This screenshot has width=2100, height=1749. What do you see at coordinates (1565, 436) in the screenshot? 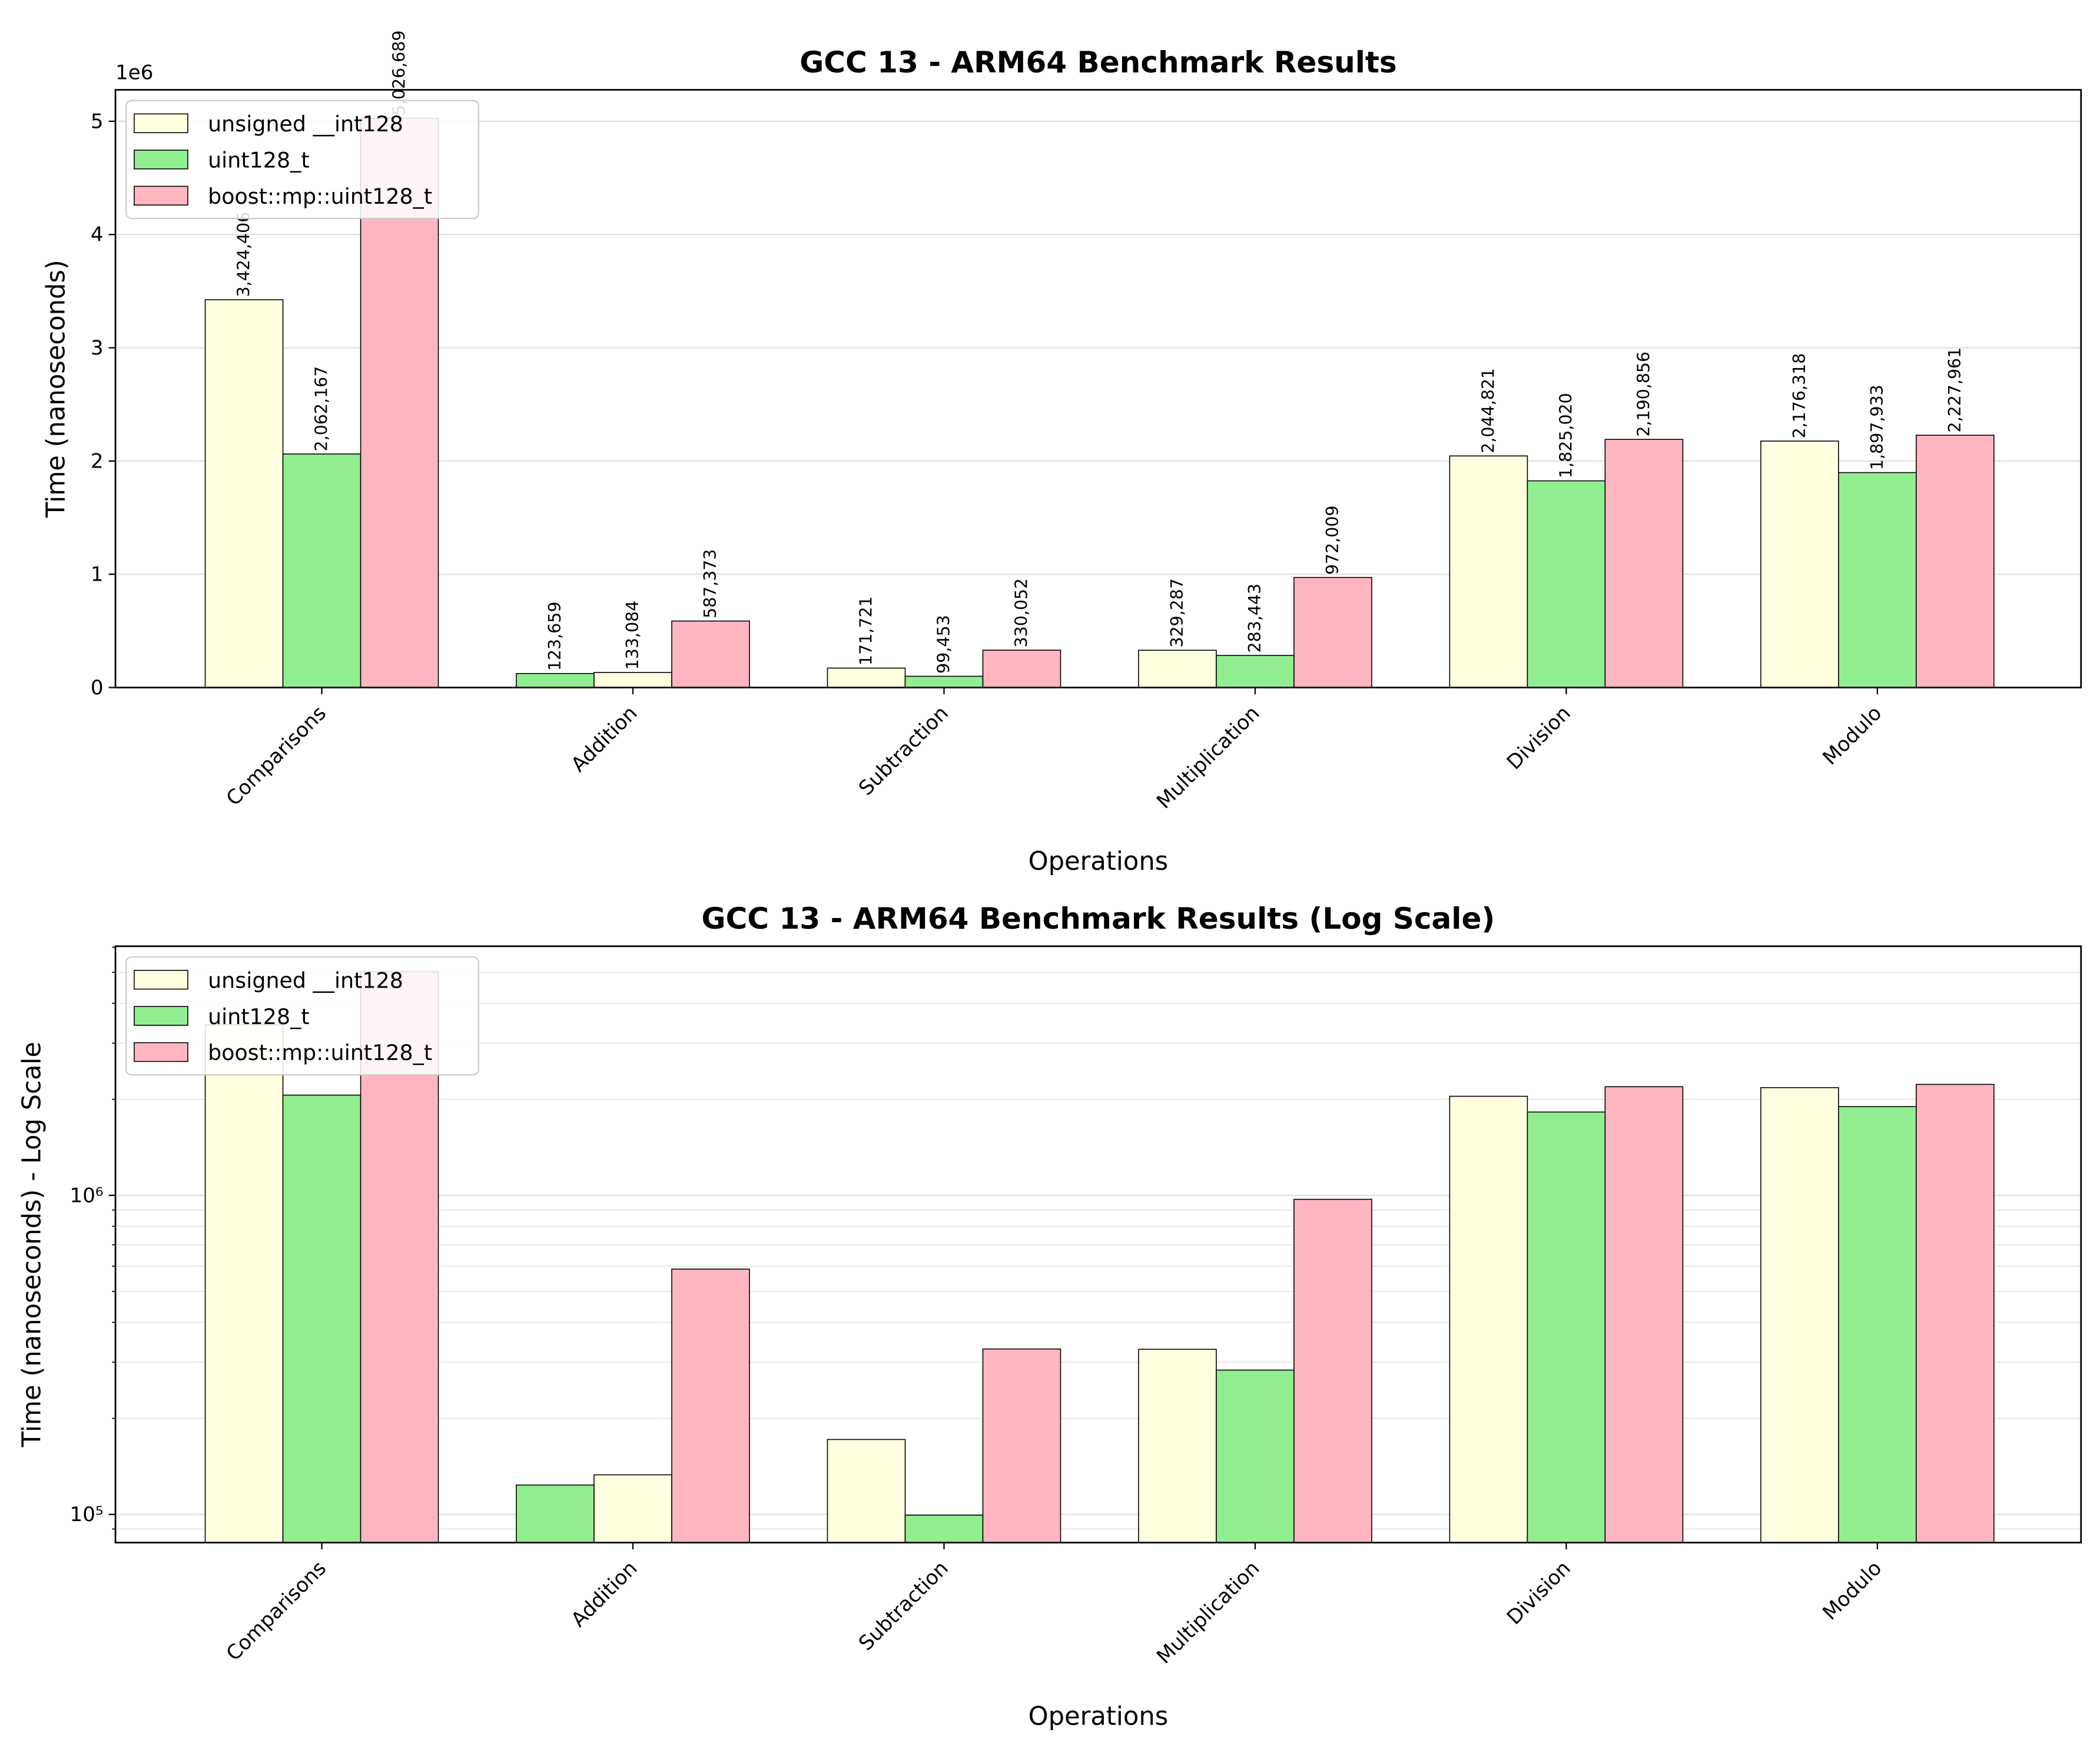
I see `value-label: 1,825,020` at bounding box center [1565, 436].